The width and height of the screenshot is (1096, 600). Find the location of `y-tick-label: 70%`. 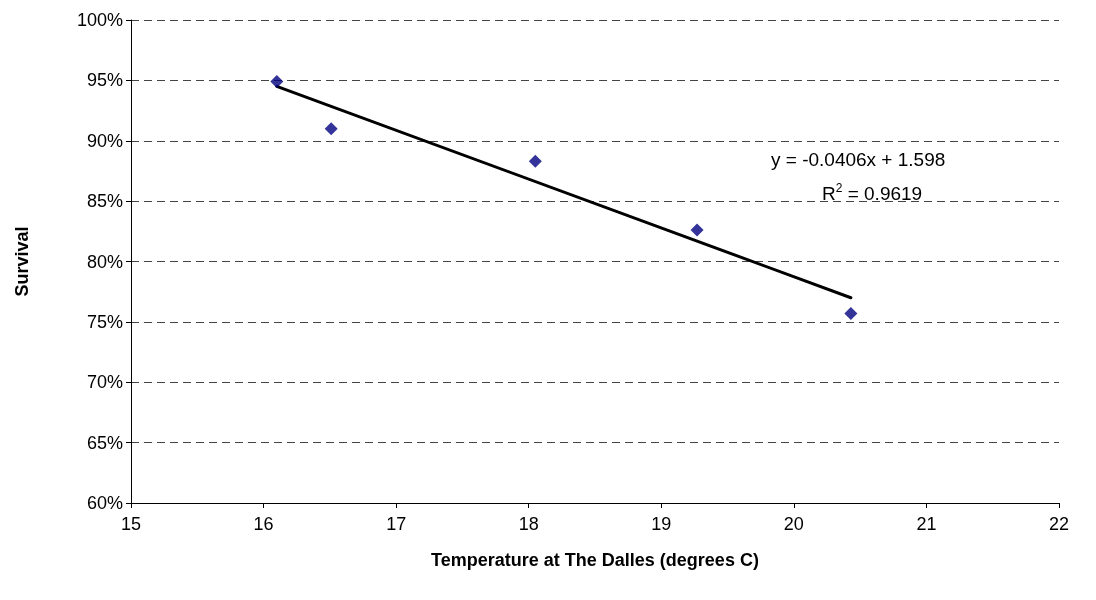

y-tick-label: 70% is located at coordinates (104, 382).